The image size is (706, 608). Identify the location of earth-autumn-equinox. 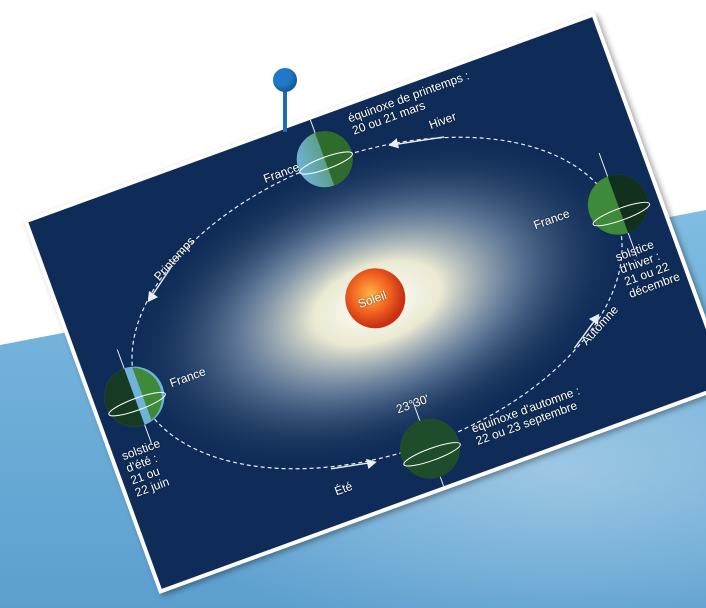
(430, 444).